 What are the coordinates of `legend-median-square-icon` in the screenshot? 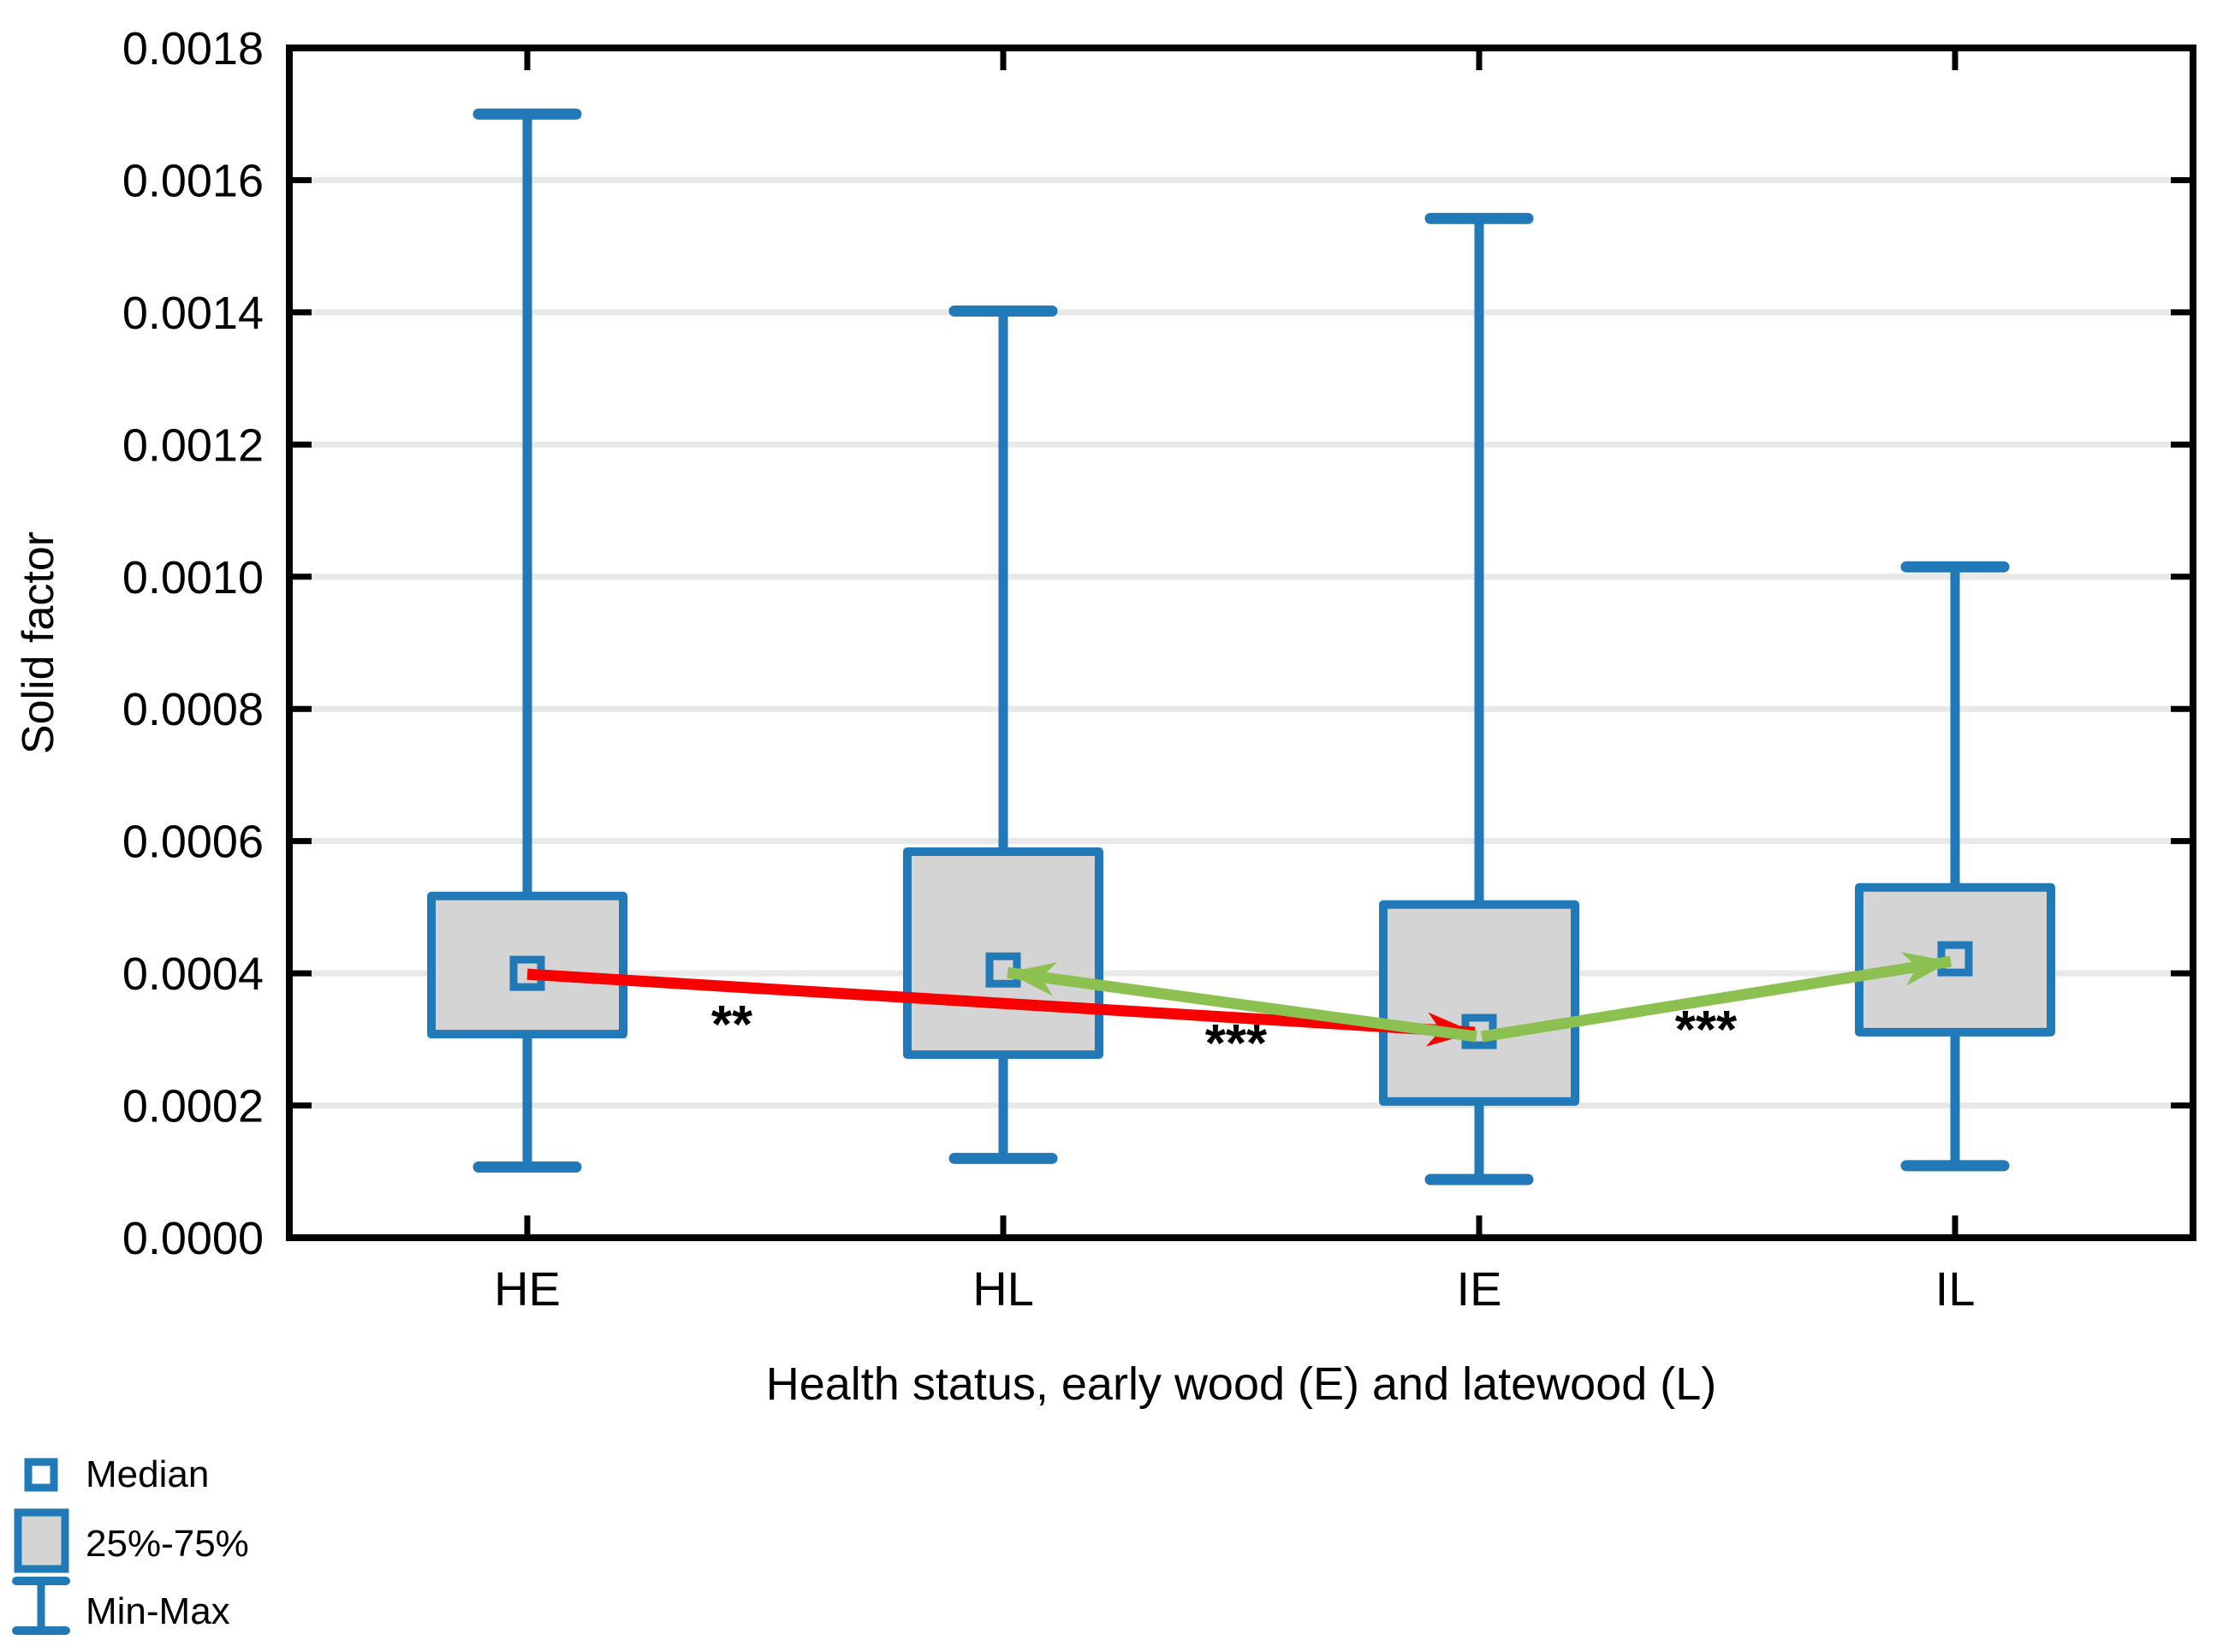 It's located at (41, 1475).